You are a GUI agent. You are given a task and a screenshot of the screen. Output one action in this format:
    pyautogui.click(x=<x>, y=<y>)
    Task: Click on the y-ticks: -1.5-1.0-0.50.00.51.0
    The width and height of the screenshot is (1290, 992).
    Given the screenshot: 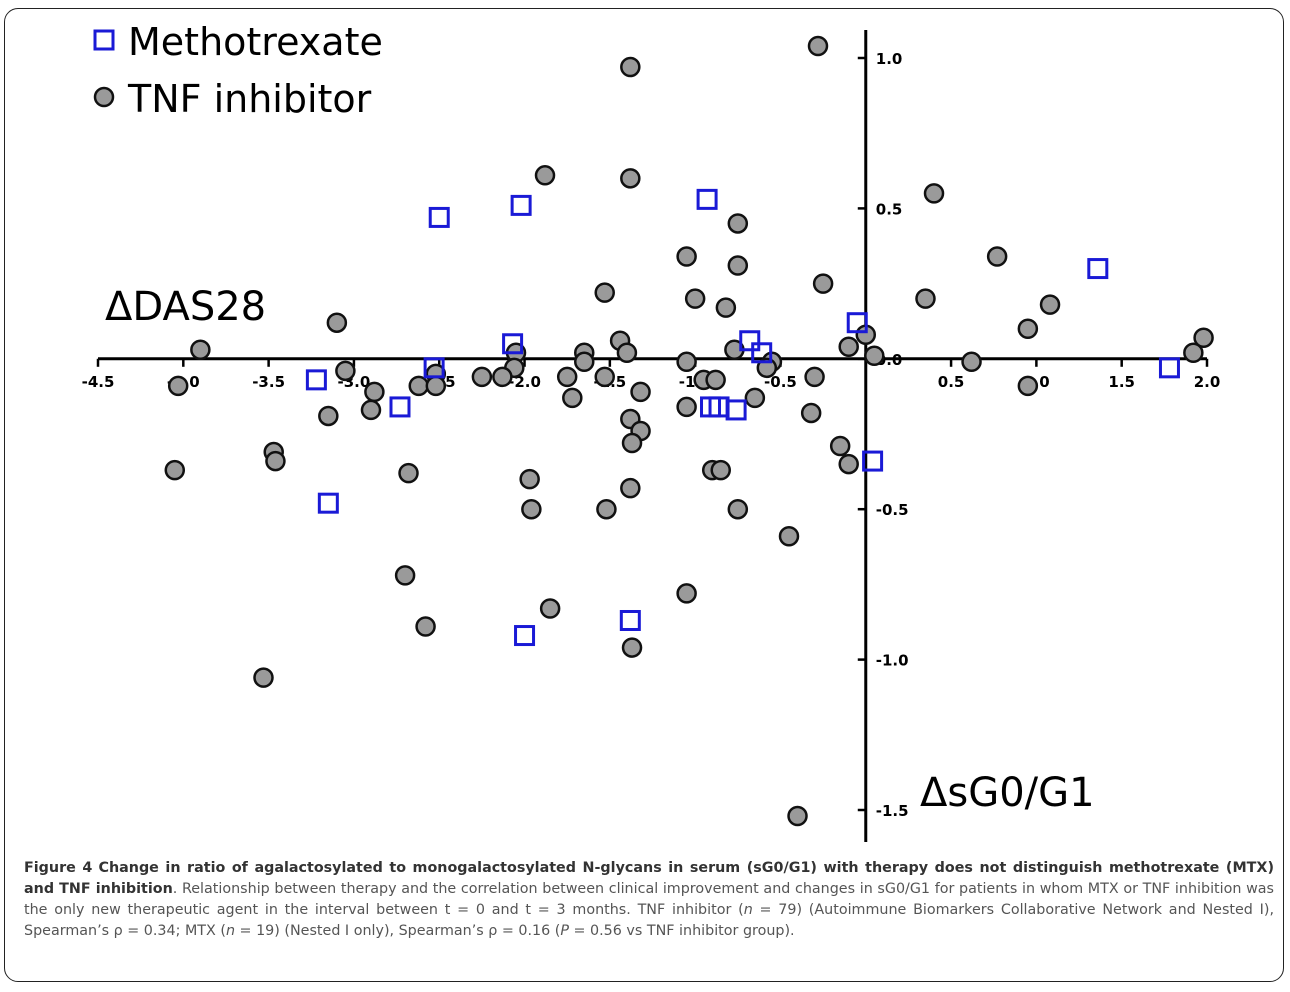 What is the action you would take?
    pyautogui.click(x=883, y=435)
    